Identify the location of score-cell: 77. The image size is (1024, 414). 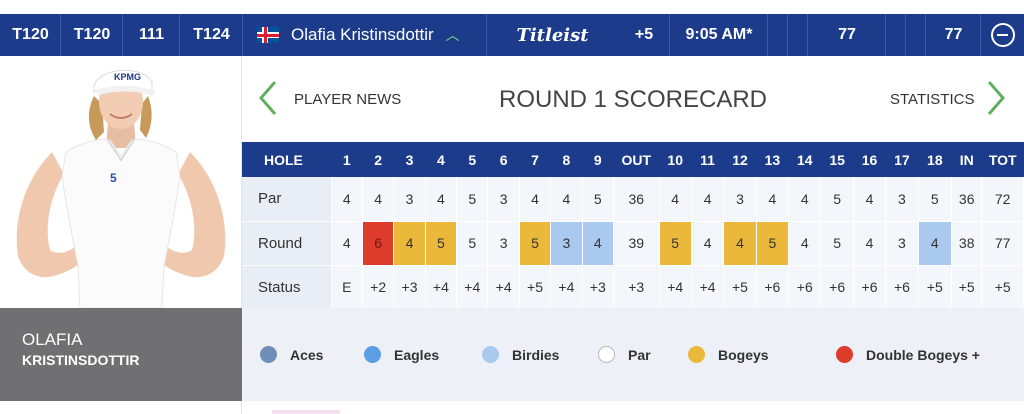
(1002, 243).